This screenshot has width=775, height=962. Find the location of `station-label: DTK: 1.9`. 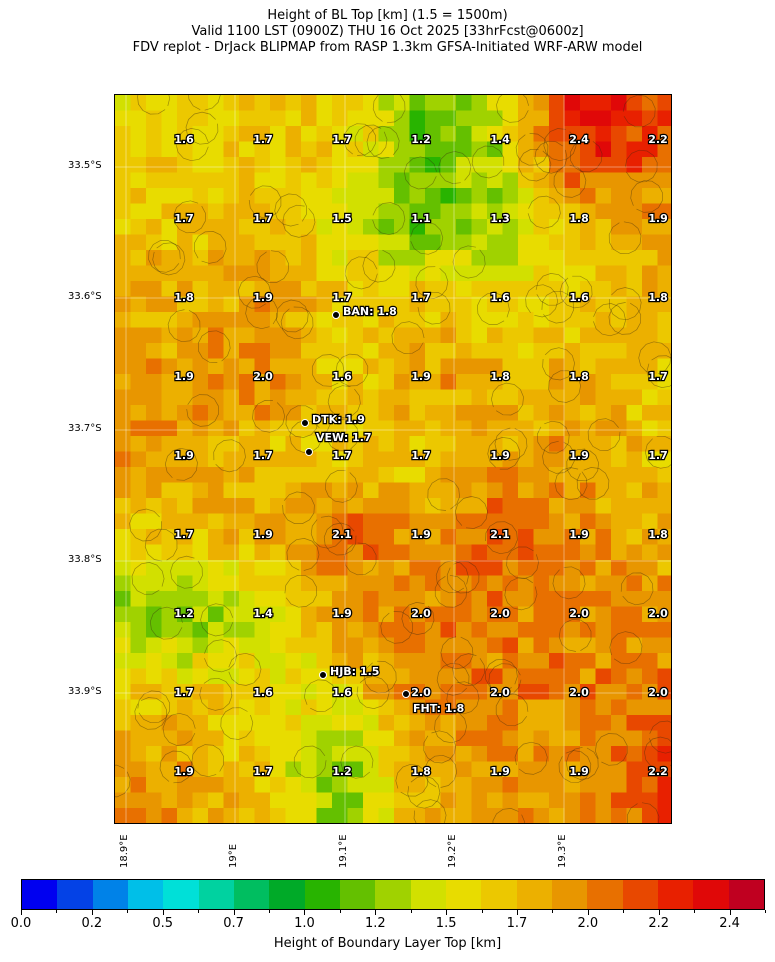

station-label: DTK: 1.9 is located at coordinates (338, 419).